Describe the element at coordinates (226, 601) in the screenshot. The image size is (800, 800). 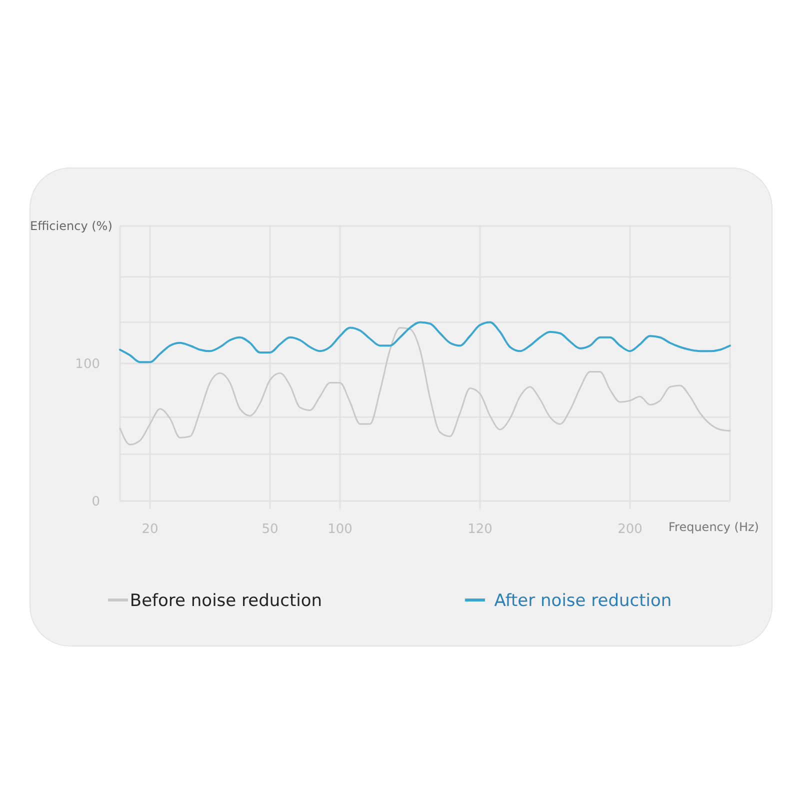
I see `legend-label: Before noise reduction` at that location.